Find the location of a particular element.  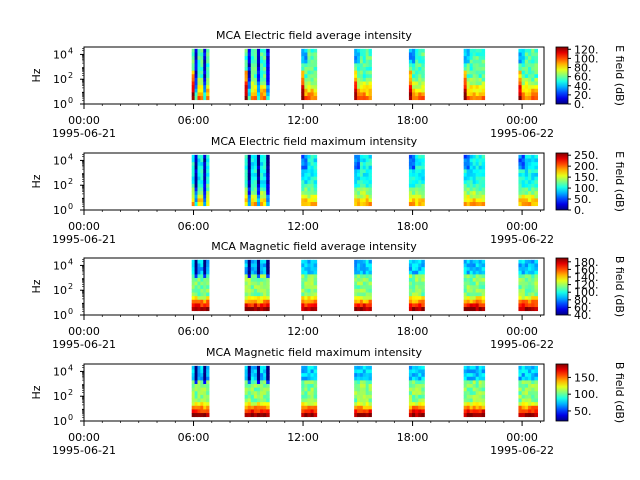

y-tick-label: 10 is located at coordinates (60, 79).